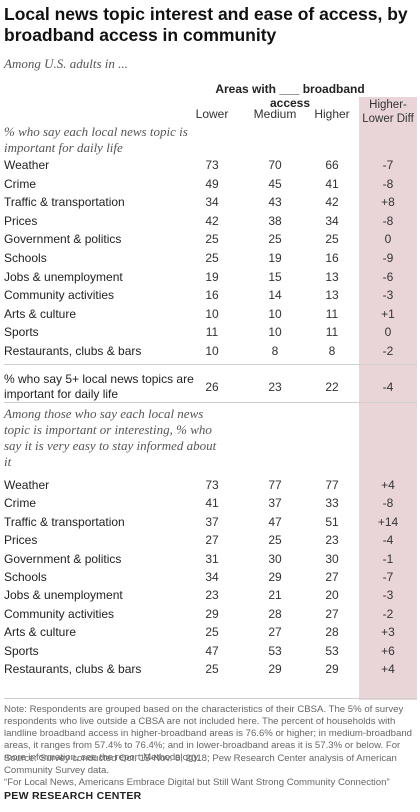  I want to click on cell-higher: 25, so click(332, 239).